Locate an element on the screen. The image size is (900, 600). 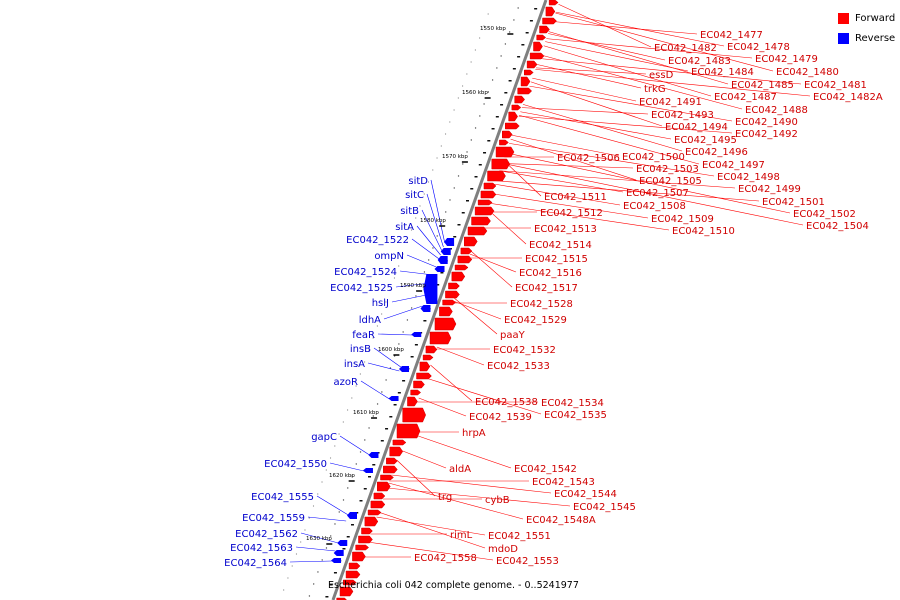
forward-gene-label: EC042_1478 is located at coordinates (758, 47).